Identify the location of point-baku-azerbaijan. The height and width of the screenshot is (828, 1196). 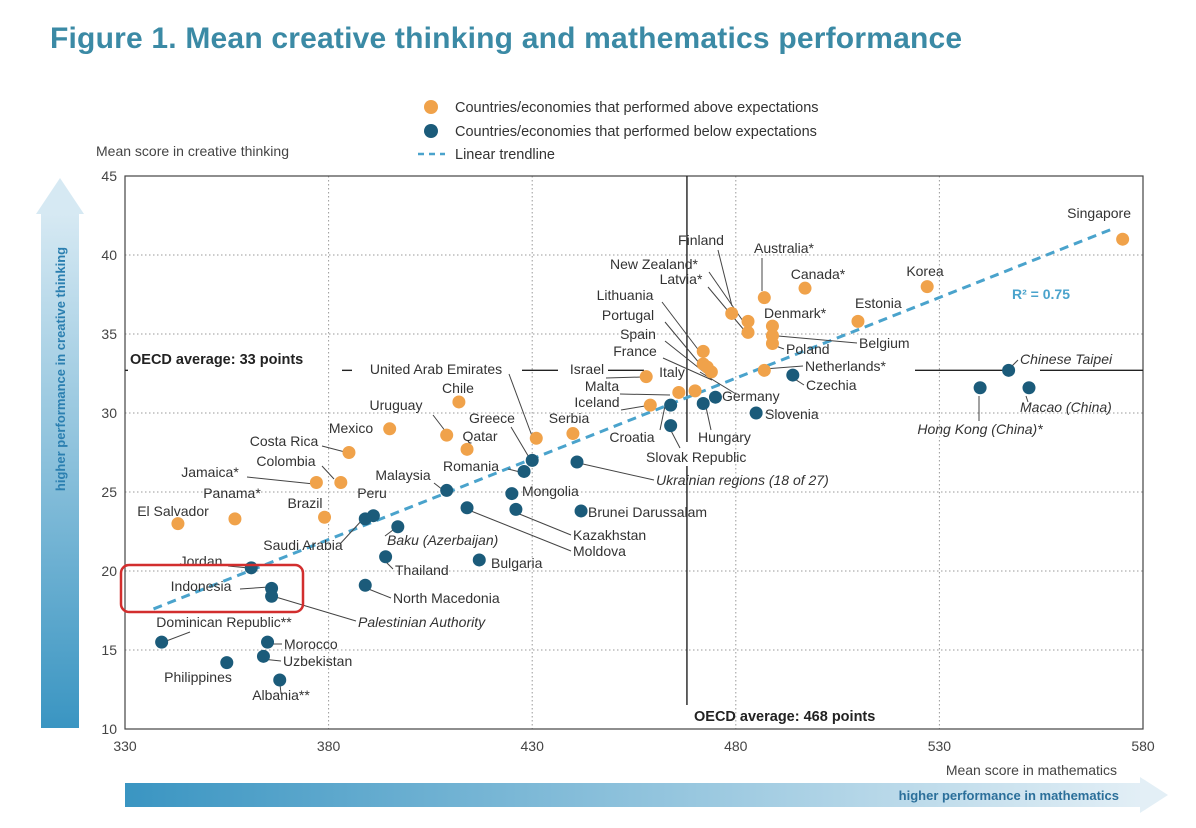
(398, 527).